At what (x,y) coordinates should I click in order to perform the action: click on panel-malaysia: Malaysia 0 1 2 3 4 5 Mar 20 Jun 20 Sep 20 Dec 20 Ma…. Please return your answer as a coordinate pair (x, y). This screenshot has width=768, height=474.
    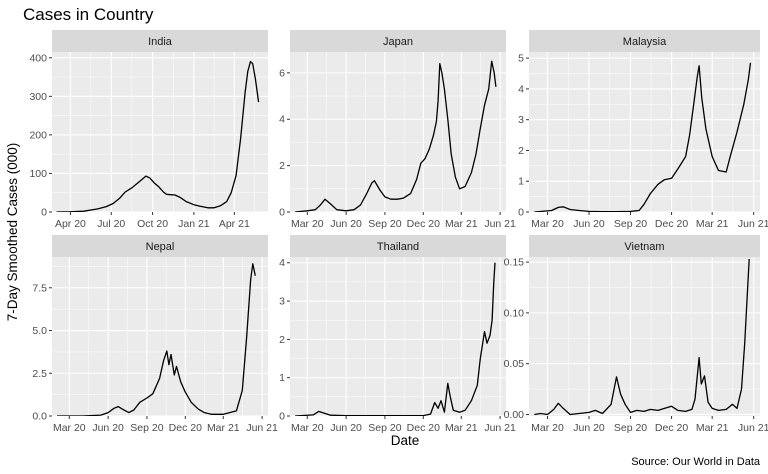
    Looking at the image, I should click on (643, 130).